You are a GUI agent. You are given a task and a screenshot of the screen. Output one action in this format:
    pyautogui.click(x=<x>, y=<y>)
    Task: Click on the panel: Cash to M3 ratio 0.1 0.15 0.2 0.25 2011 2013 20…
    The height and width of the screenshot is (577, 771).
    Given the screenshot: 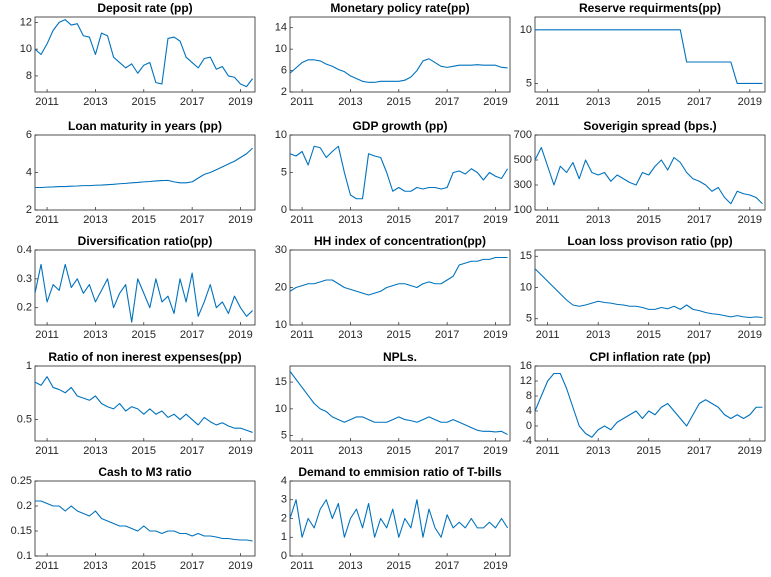 What is the action you would take?
    pyautogui.click(x=133, y=518)
    